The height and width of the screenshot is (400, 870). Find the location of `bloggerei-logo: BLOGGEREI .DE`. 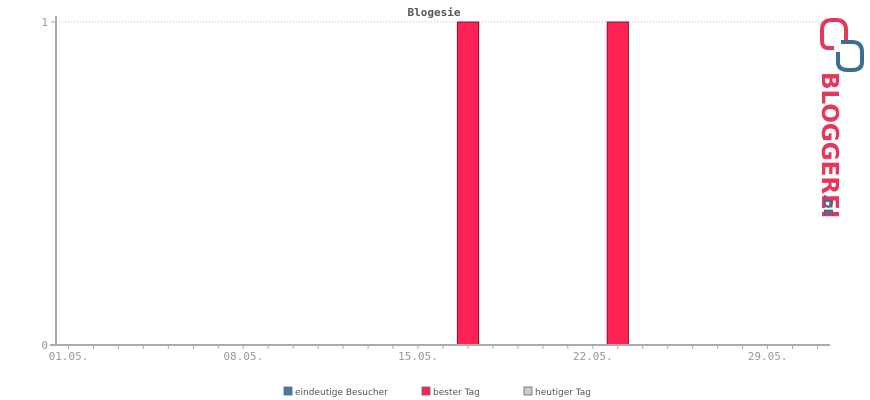

bloggerei-logo: BLOGGEREI .DE is located at coordinates (840, 118).